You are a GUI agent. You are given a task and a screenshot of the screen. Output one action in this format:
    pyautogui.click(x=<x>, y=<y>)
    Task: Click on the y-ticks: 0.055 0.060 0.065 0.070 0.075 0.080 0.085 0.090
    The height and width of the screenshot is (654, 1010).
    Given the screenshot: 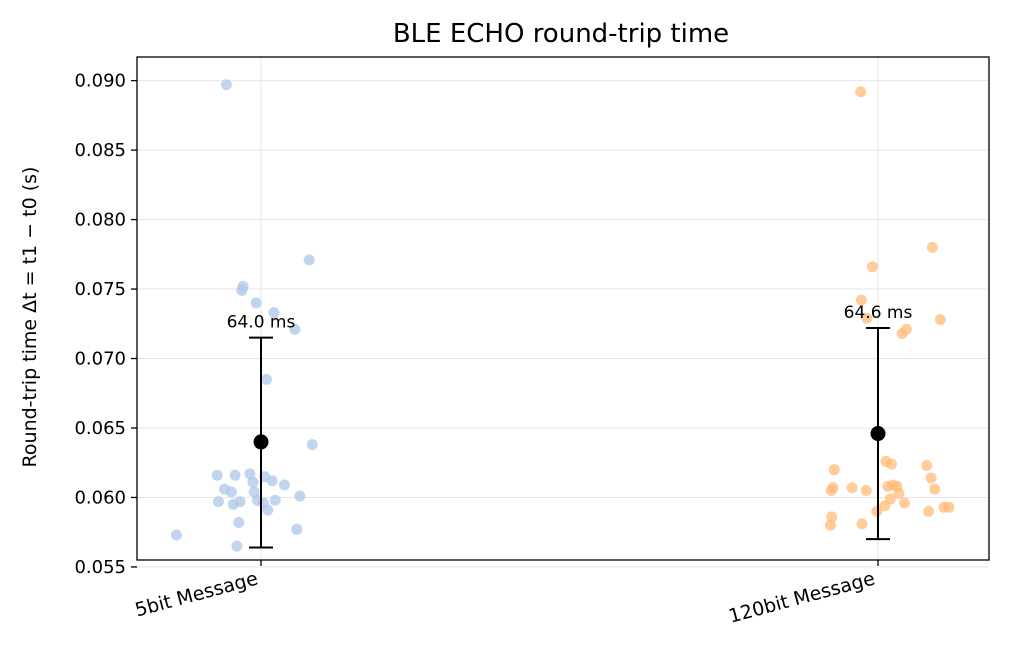 What is the action you would take?
    pyautogui.click(x=105, y=324)
    